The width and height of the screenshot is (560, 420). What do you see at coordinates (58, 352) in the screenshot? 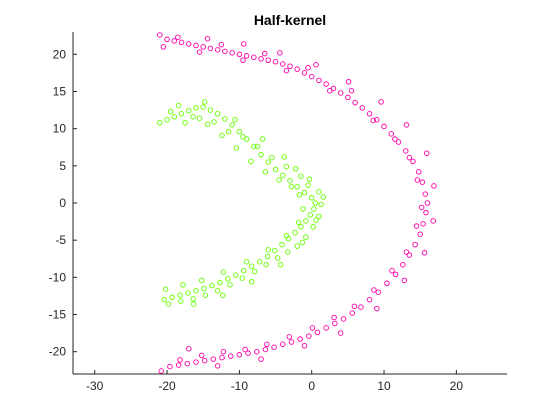
I see `y-tick-label: -20` at bounding box center [58, 352].